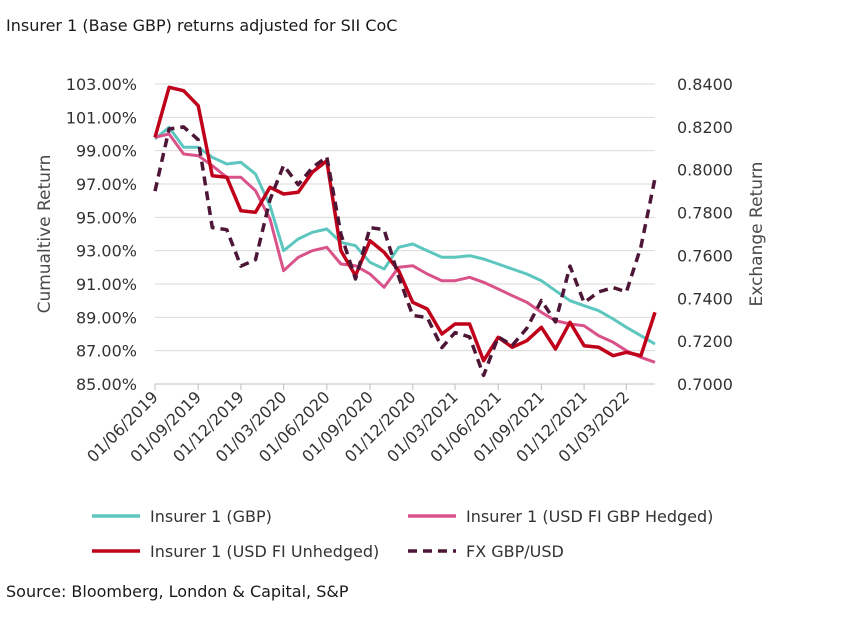  Describe the element at coordinates (106, 184) in the screenshot. I see `y-tick-label: 97.00%` at that location.